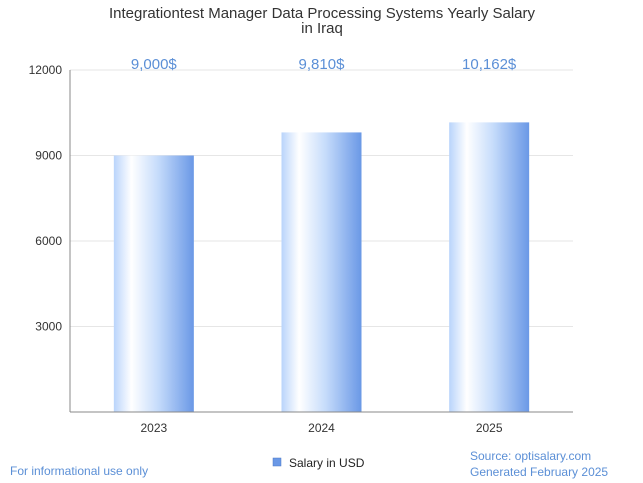 The height and width of the screenshot is (483, 643). Describe the element at coordinates (489, 428) in the screenshot. I see `x-tick-label: 2025` at that location.